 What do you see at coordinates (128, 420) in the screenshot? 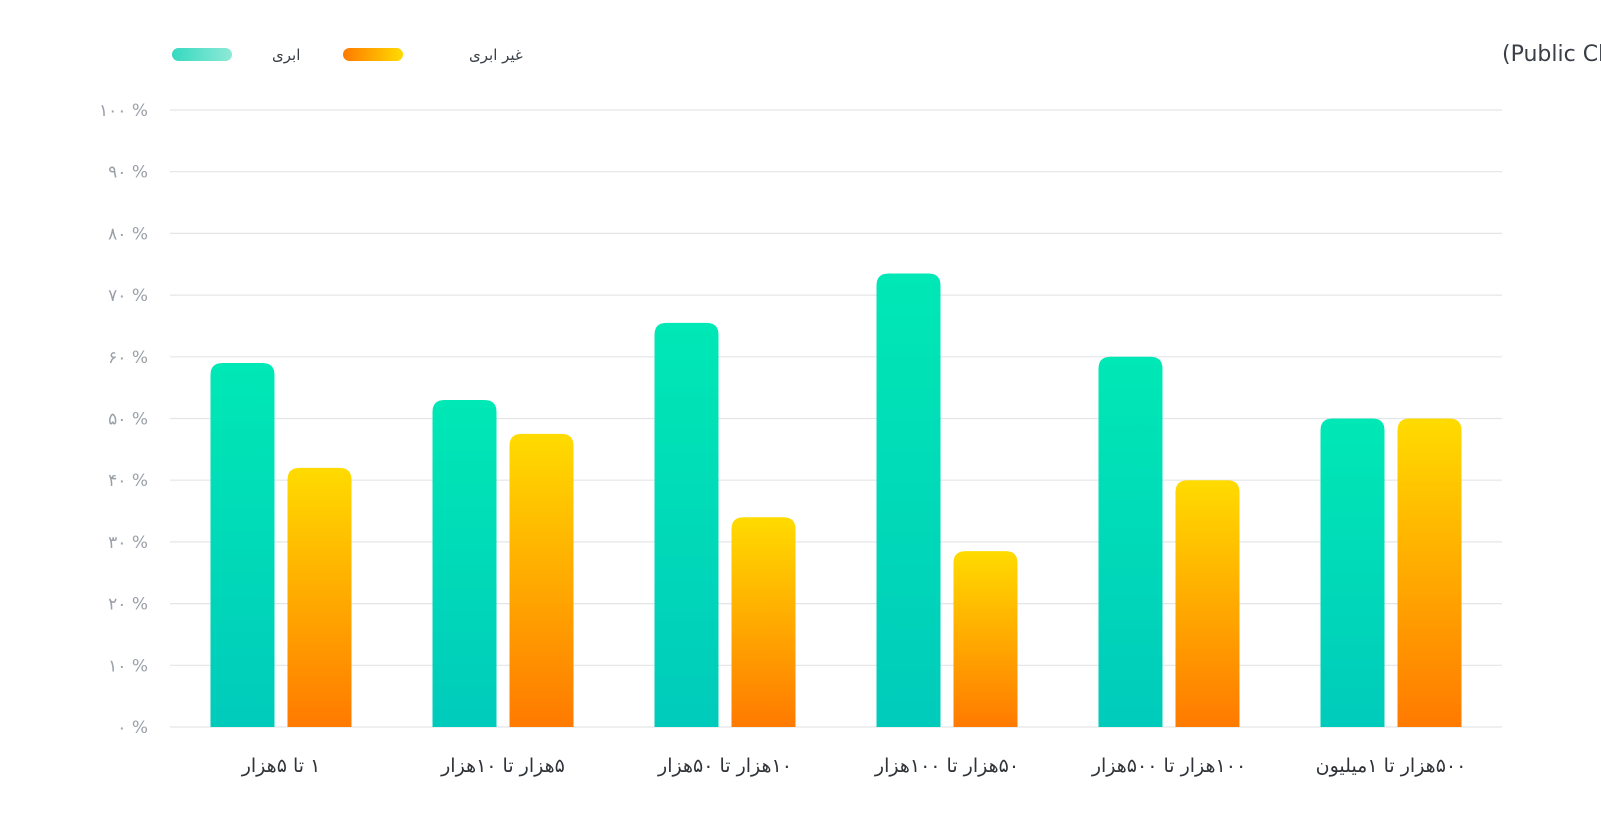
I see `y-tick-label: ۵۰ %` at bounding box center [128, 420].